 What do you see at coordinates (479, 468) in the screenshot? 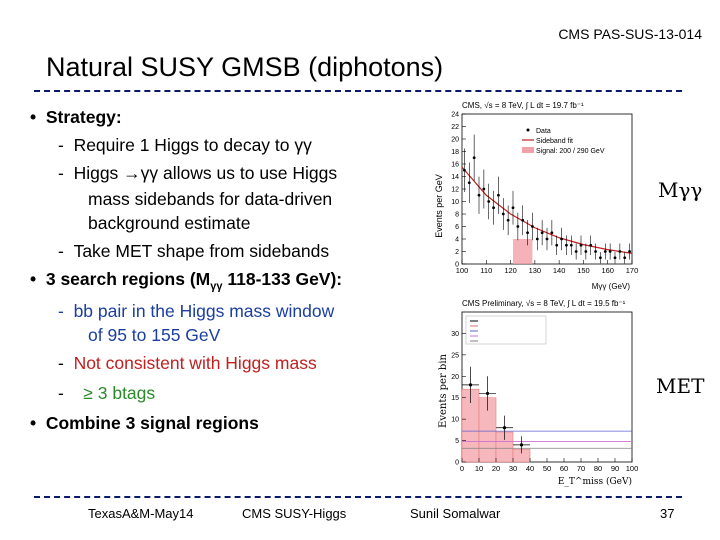
I see `x-tick-label: 10` at bounding box center [479, 468].